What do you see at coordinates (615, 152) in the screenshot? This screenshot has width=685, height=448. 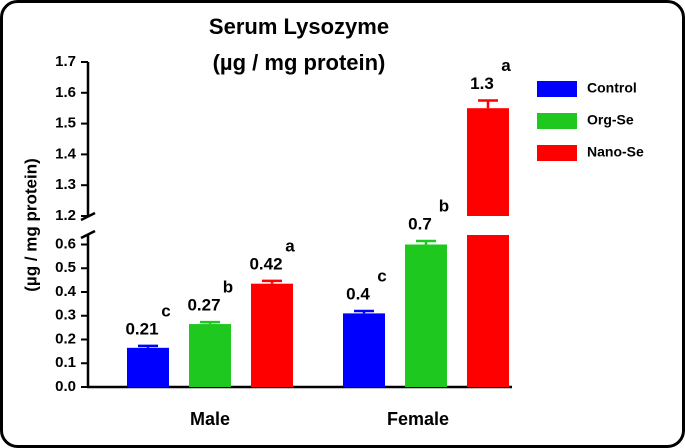 I see `legend-label: Nano-Se` at bounding box center [615, 152].